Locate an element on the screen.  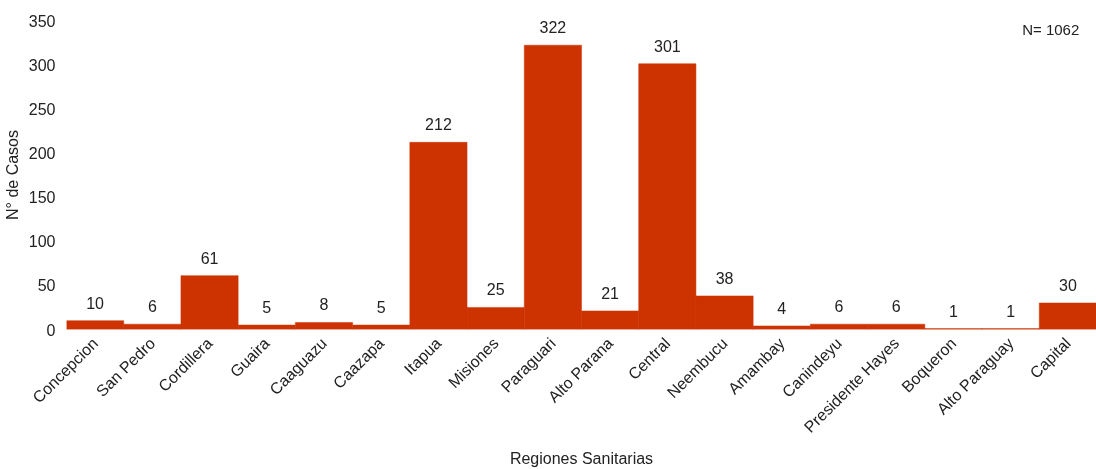
data-label: 10 is located at coordinates (95, 303).